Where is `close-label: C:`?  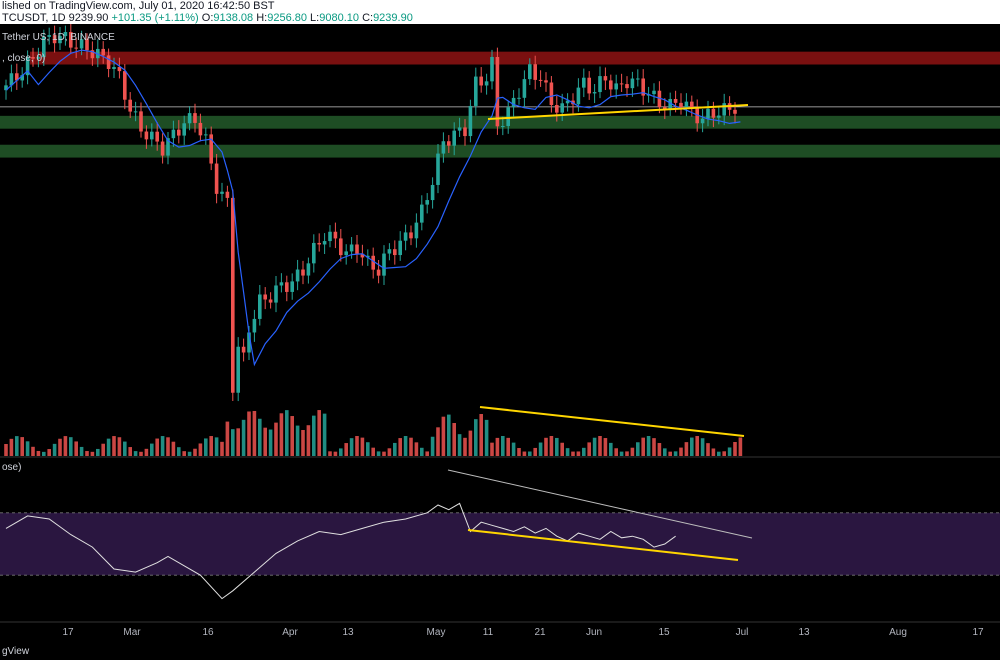 close-label: C: is located at coordinates (368, 18).